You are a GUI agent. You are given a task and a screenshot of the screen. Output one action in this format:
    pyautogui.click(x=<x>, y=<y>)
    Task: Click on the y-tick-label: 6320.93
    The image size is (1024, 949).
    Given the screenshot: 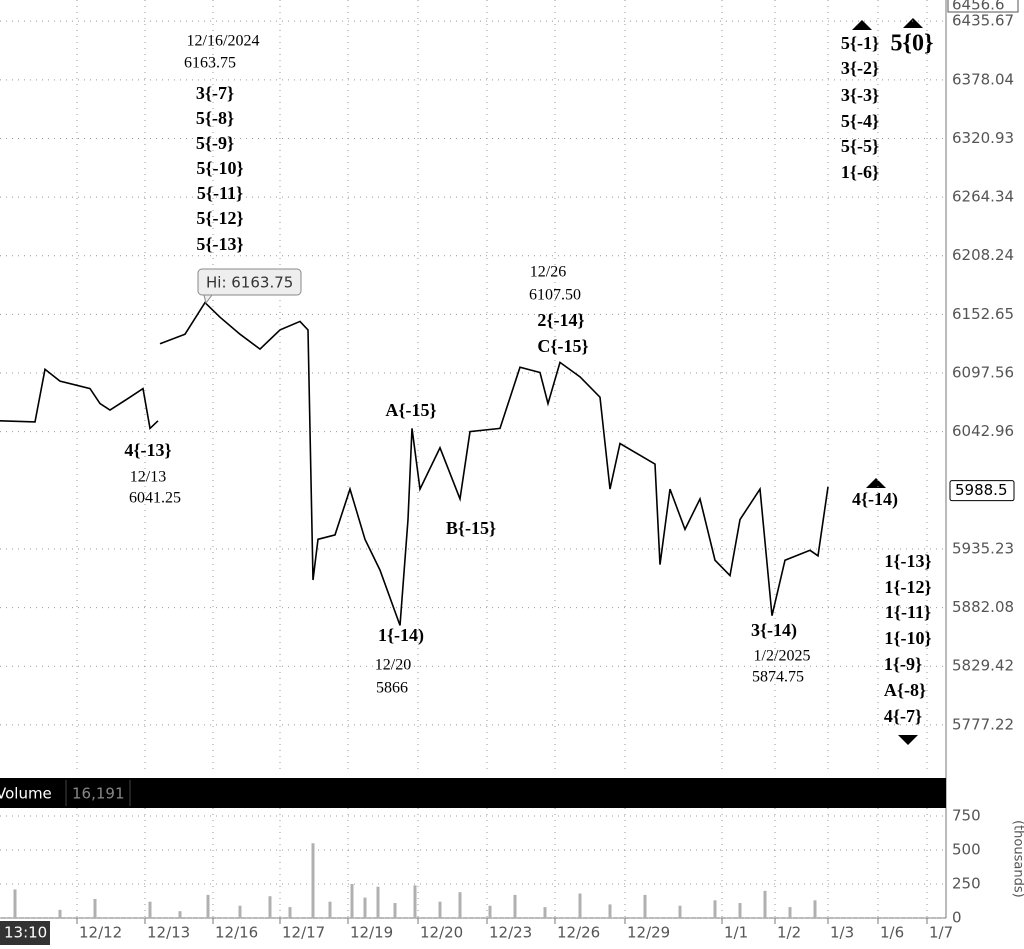 What is the action you would take?
    pyautogui.click(x=983, y=138)
    